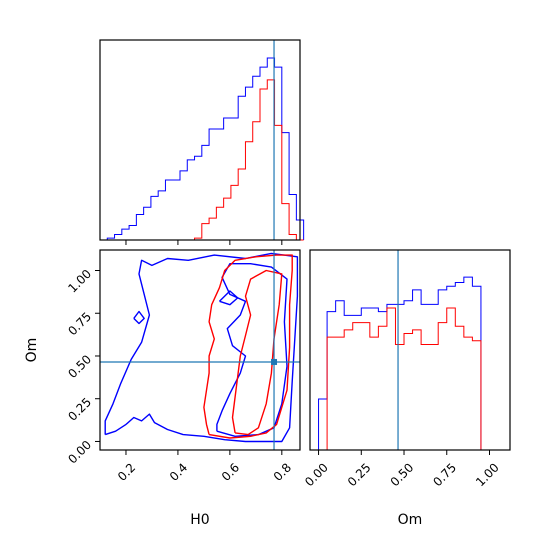 Image resolution: width=550 pixels, height=550 pixels. What do you see at coordinates (126, 471) in the screenshot?
I see `h0-tick-label: 0.2` at bounding box center [126, 471].